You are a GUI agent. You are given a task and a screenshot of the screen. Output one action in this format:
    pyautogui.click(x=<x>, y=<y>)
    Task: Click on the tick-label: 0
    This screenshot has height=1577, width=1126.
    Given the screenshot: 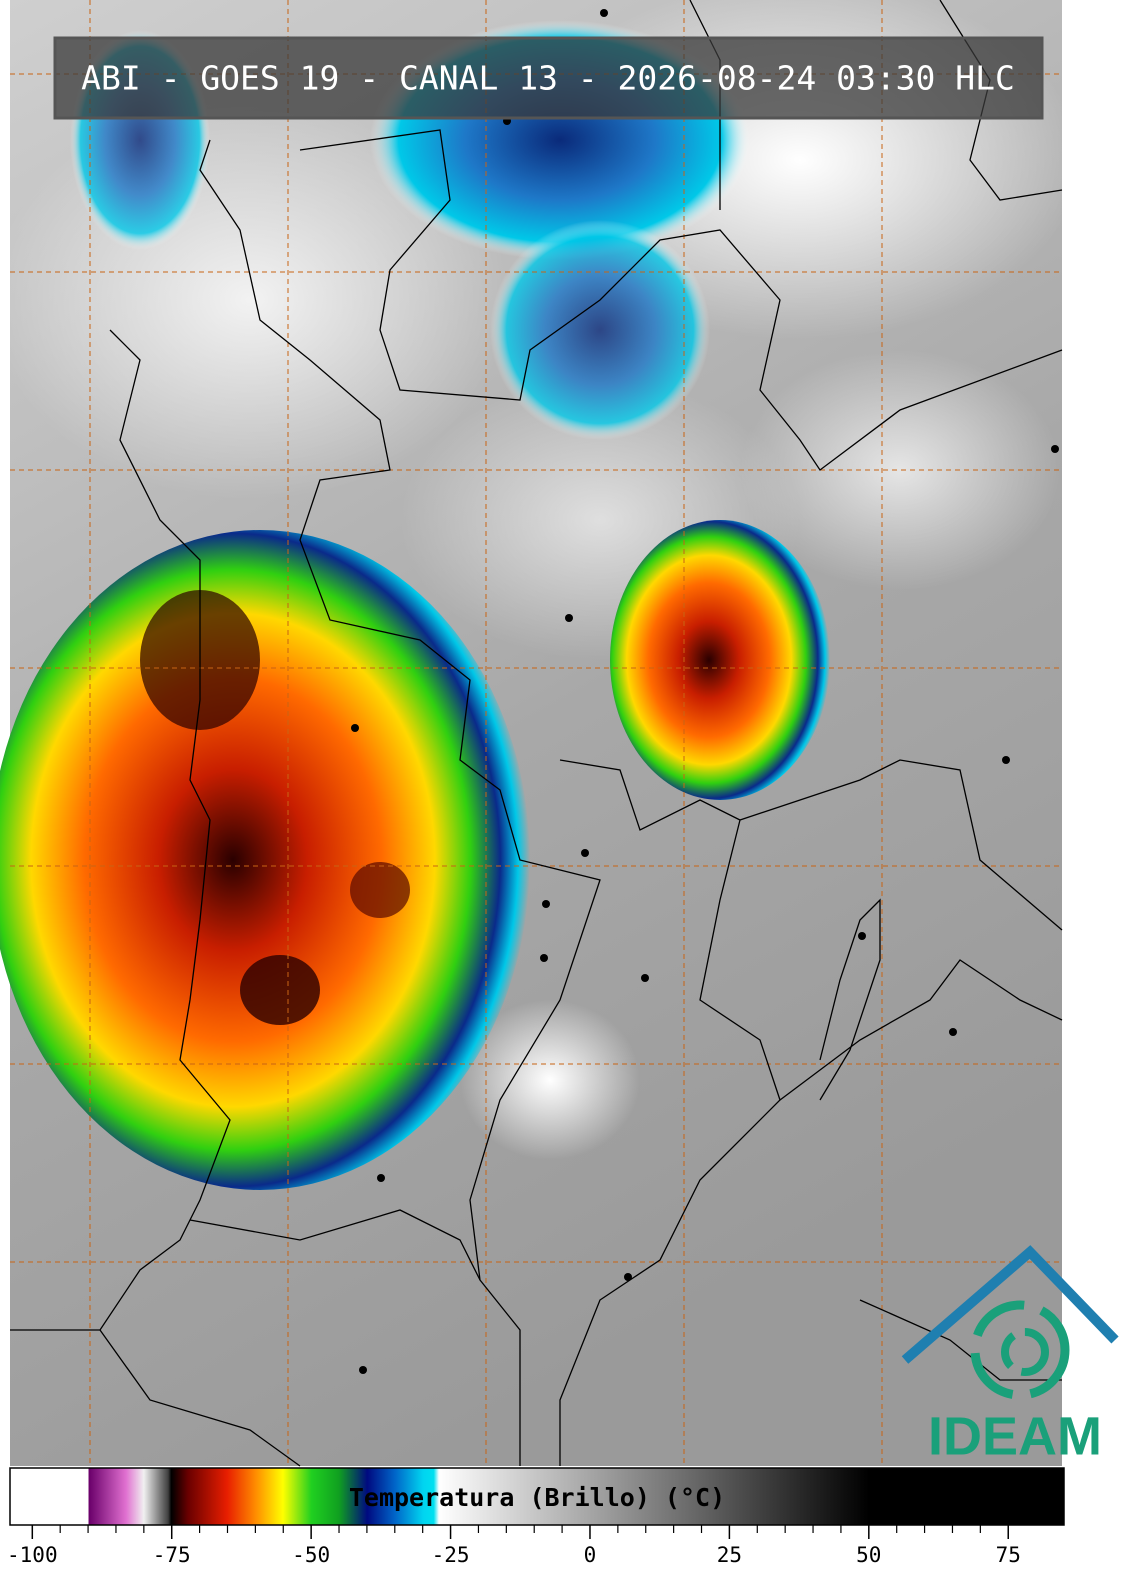 What is the action you would take?
    pyautogui.click(x=590, y=1555)
    